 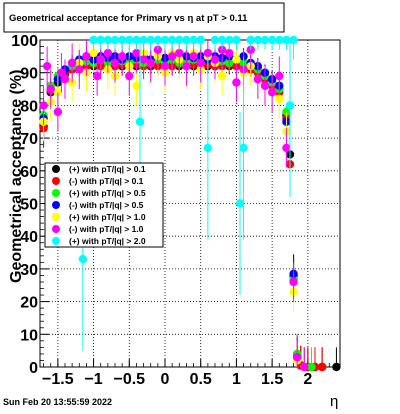 What do you see at coordinates (165, 379) in the screenshot?
I see `x-tick-label: 0` at bounding box center [165, 379].